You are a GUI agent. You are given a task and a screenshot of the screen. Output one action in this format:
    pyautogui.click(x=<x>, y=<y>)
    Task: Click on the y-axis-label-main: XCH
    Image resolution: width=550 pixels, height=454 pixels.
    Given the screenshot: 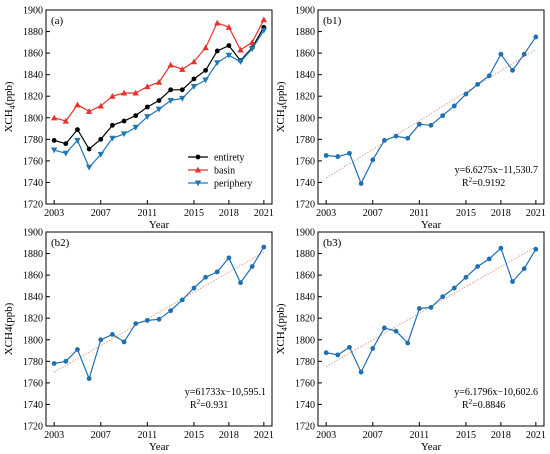 What is the action you would take?
    pyautogui.click(x=281, y=342)
    